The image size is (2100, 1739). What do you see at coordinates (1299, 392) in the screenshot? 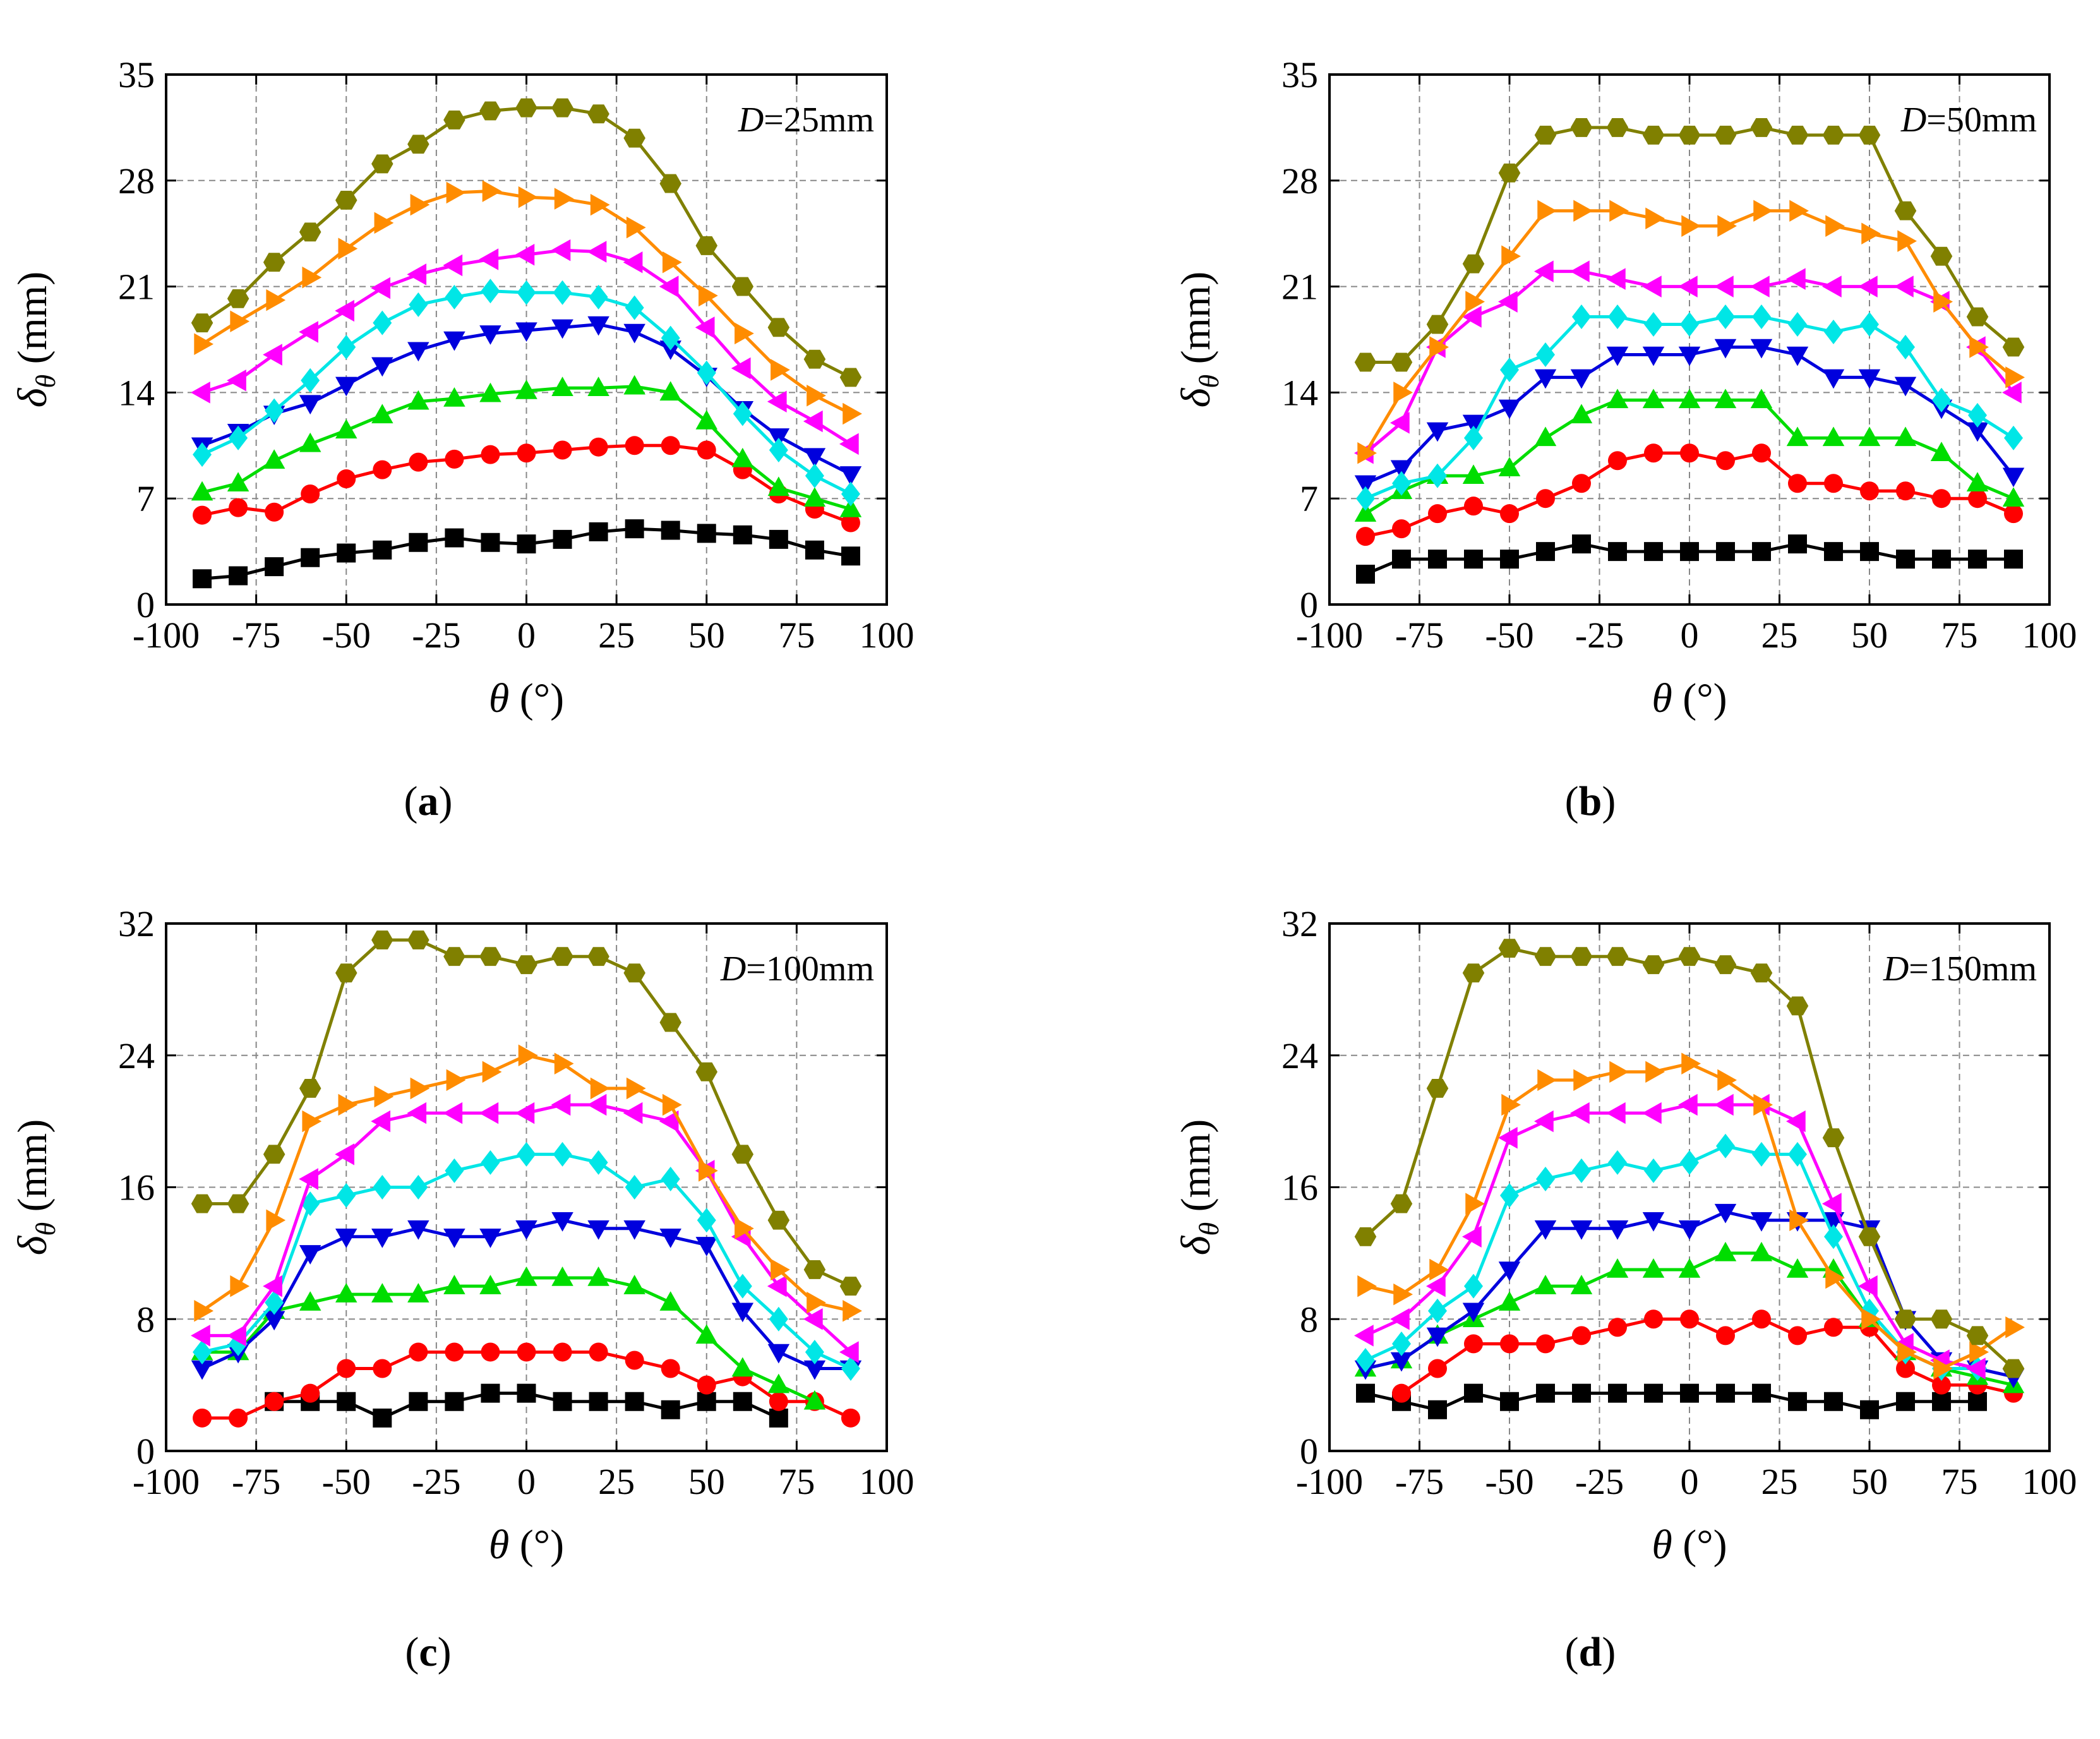
I see `y-tick-label-14: 14` at bounding box center [1299, 392].